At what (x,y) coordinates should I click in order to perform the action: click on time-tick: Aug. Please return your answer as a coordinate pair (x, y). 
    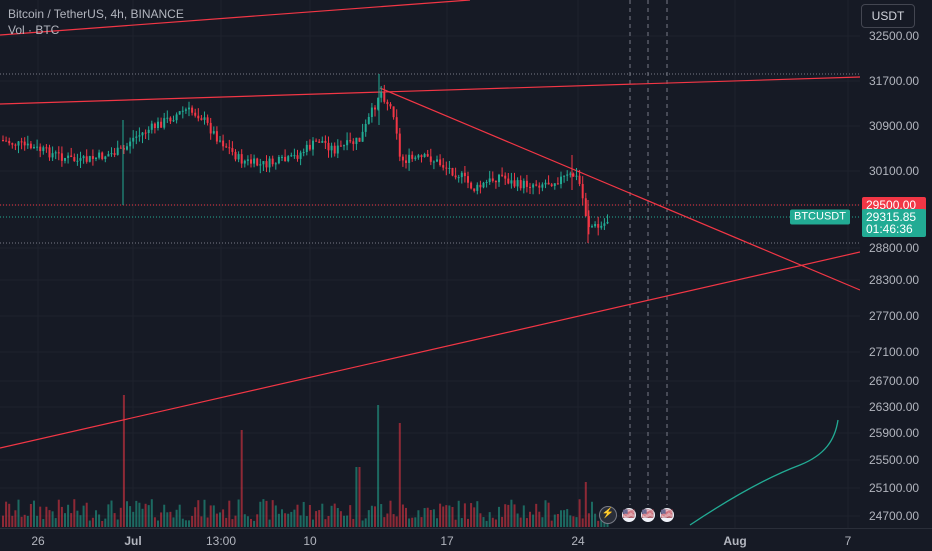
    Looking at the image, I should click on (735, 541).